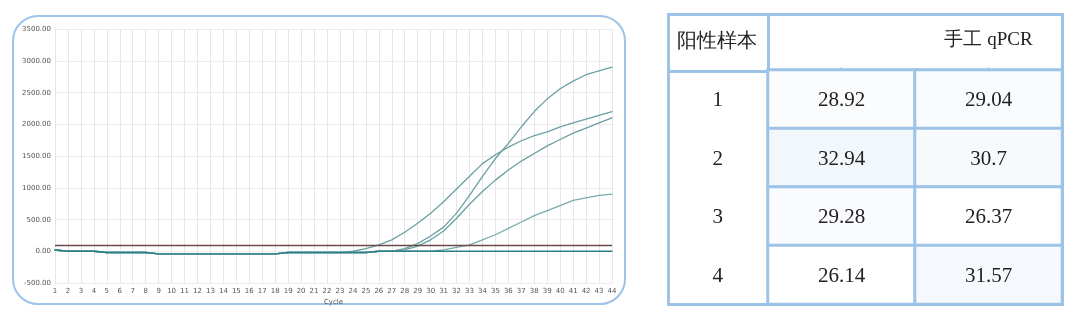 The height and width of the screenshot is (321, 1080). I want to click on data-label: 32.94, so click(841, 157).